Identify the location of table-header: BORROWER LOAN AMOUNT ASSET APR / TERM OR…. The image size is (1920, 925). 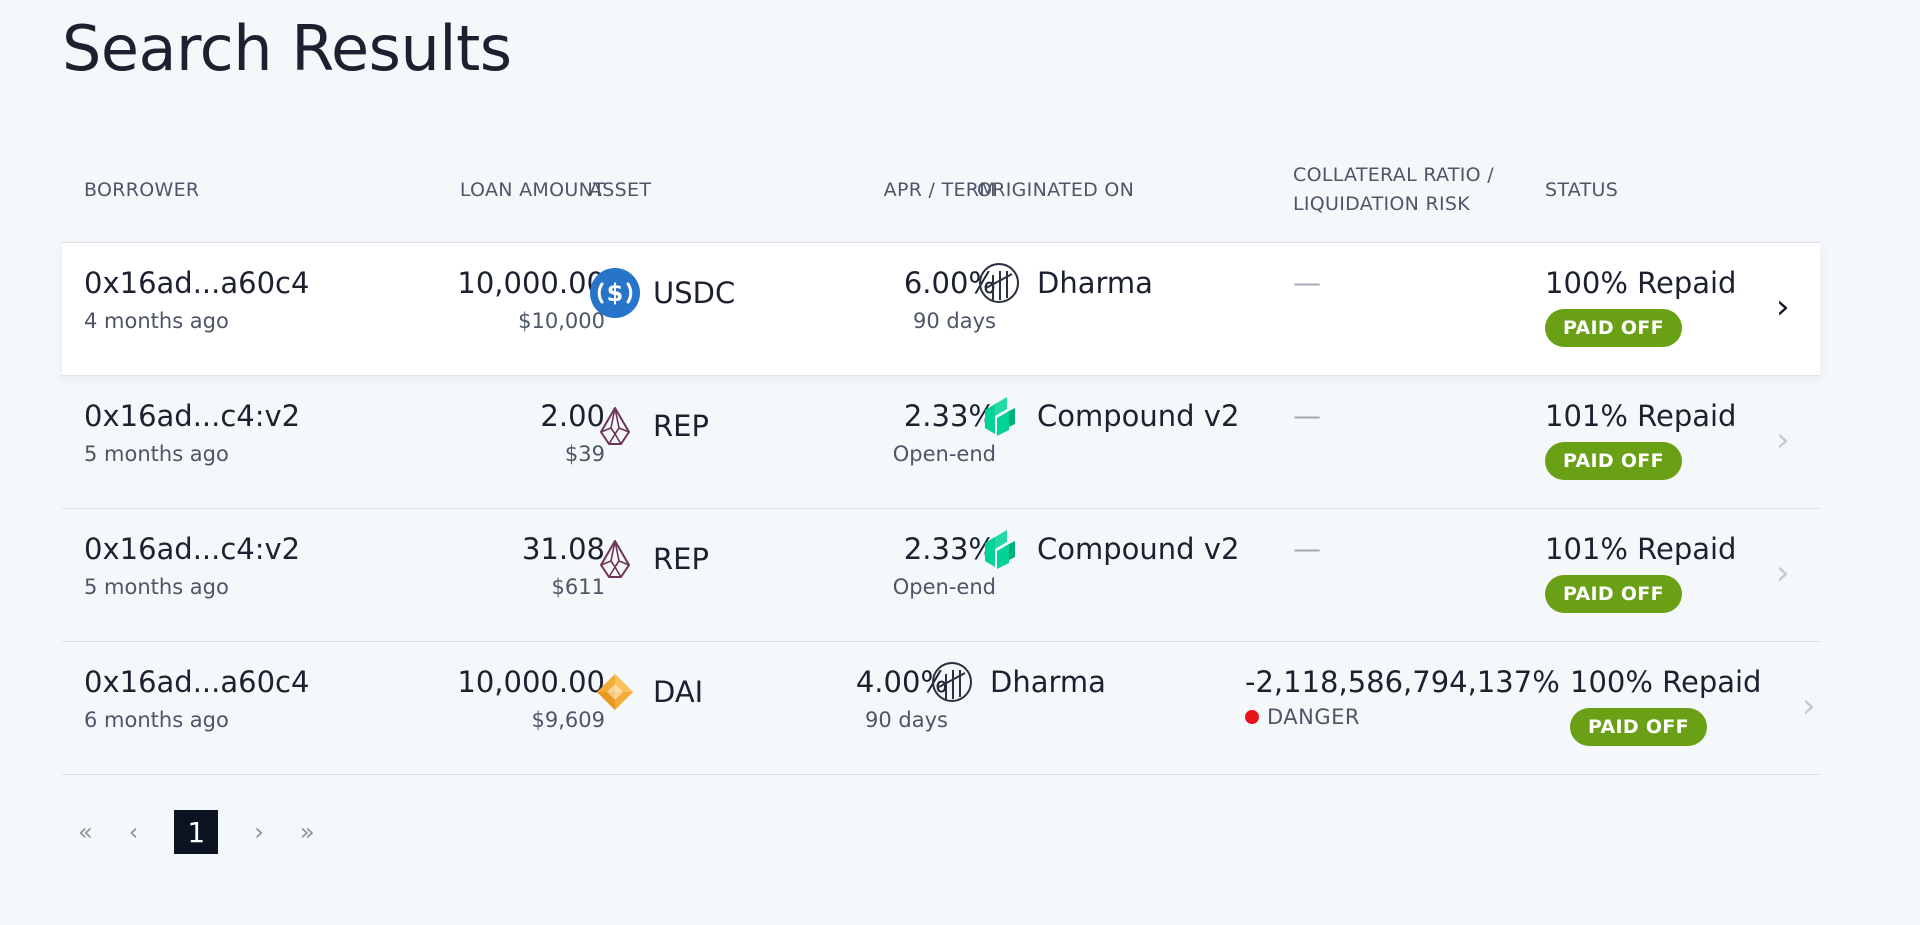
(941, 196).